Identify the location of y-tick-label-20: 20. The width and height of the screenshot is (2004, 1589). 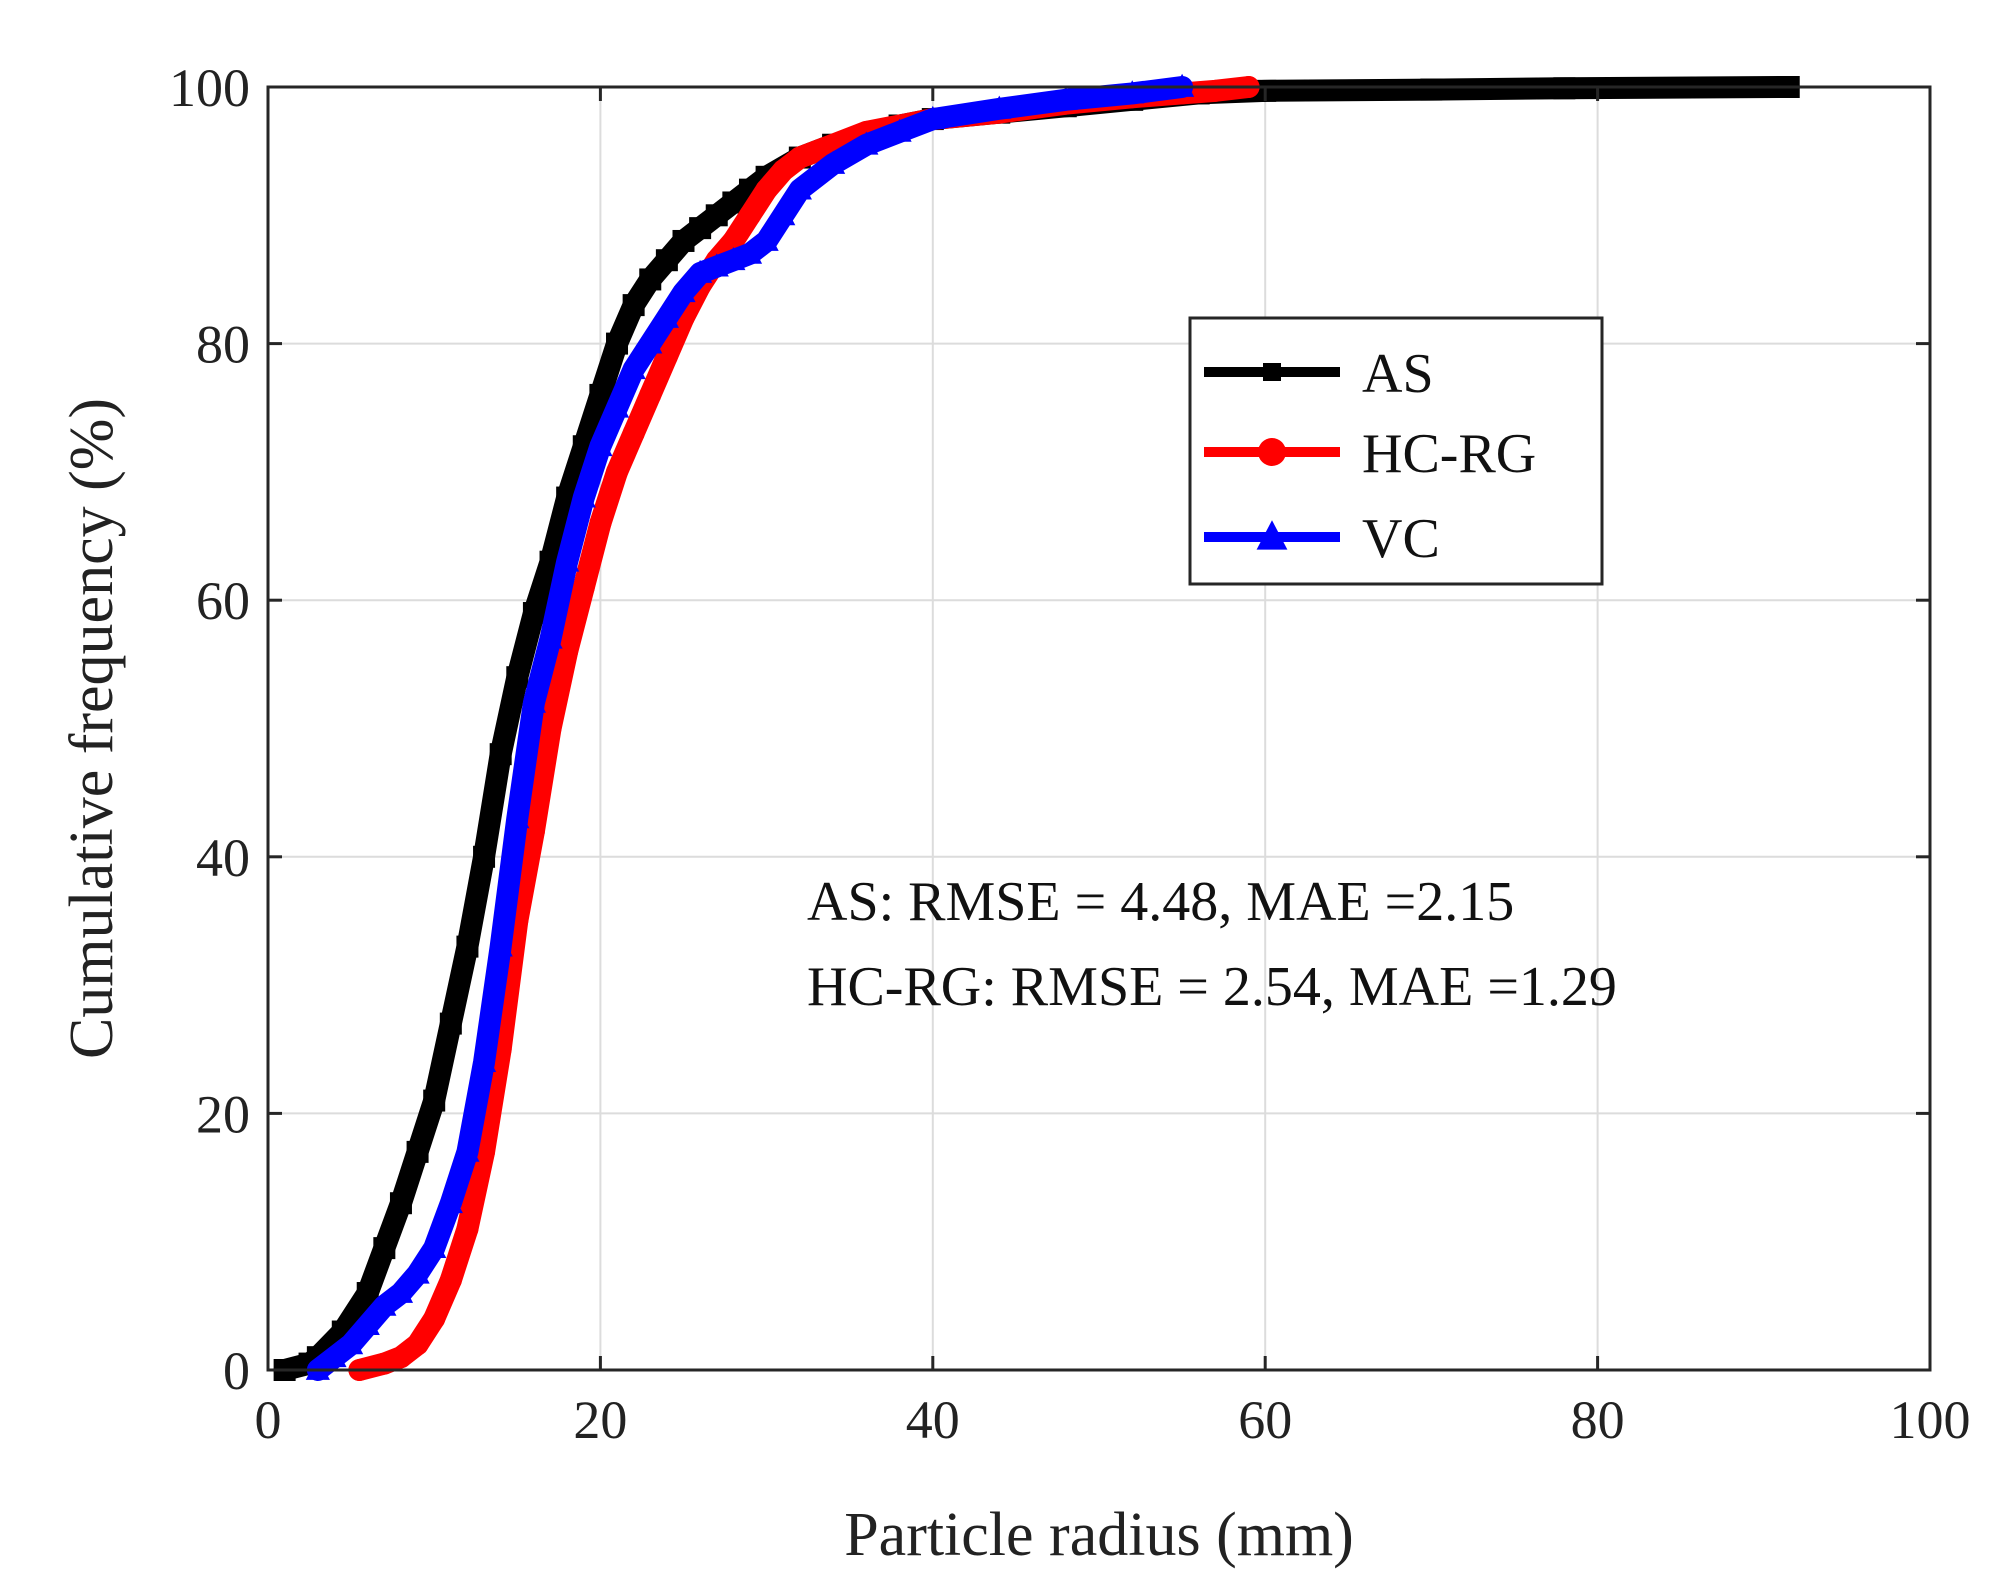
(223, 1114).